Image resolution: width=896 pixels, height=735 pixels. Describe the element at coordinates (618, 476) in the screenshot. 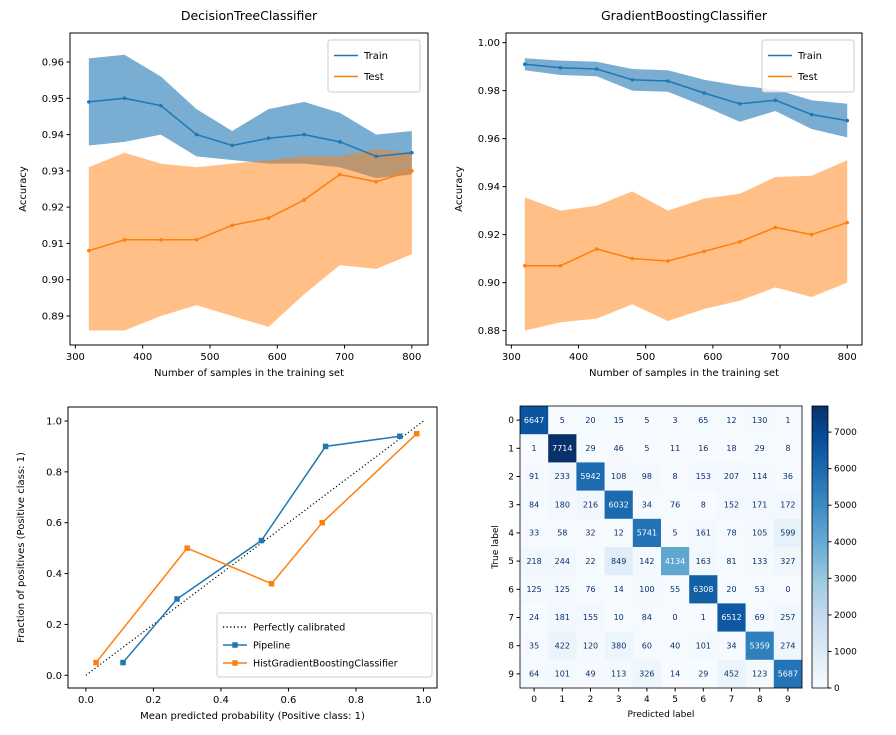

I see `cm-value: 108` at that location.